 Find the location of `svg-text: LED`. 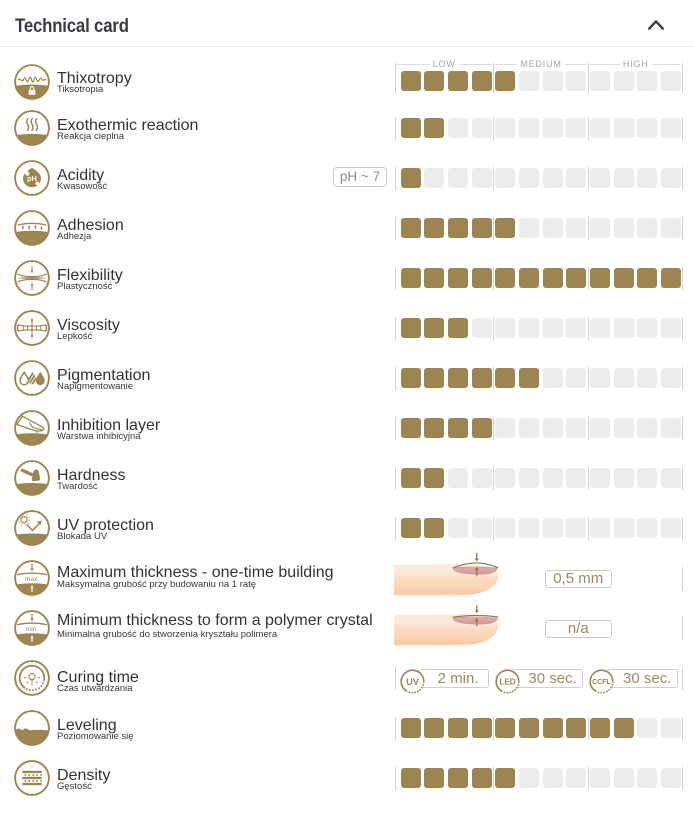

svg-text: LED is located at coordinates (507, 681).